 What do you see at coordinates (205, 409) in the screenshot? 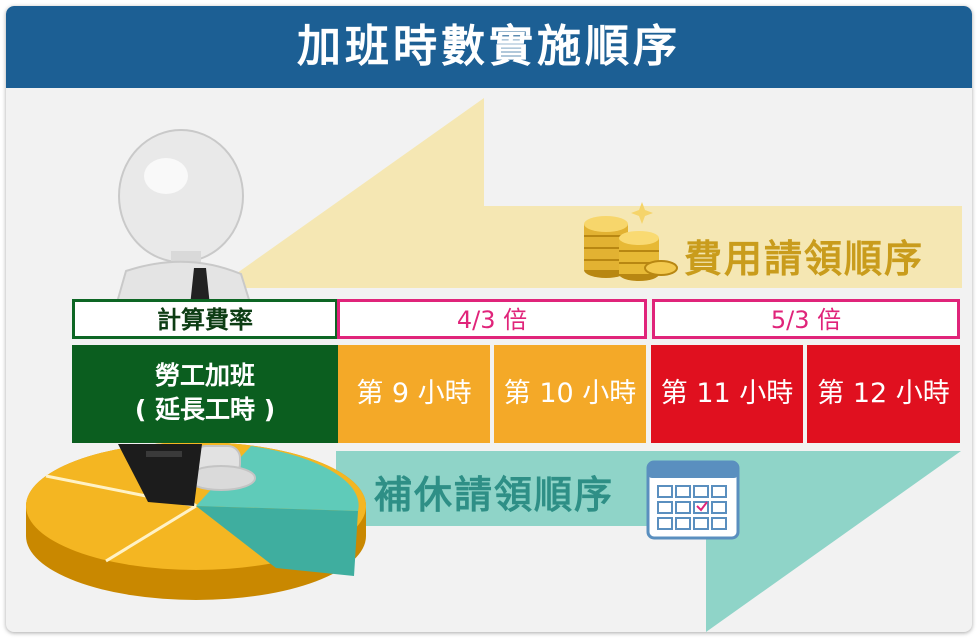
I see `extended-hours-label: ( 延長工時 )` at bounding box center [205, 409].